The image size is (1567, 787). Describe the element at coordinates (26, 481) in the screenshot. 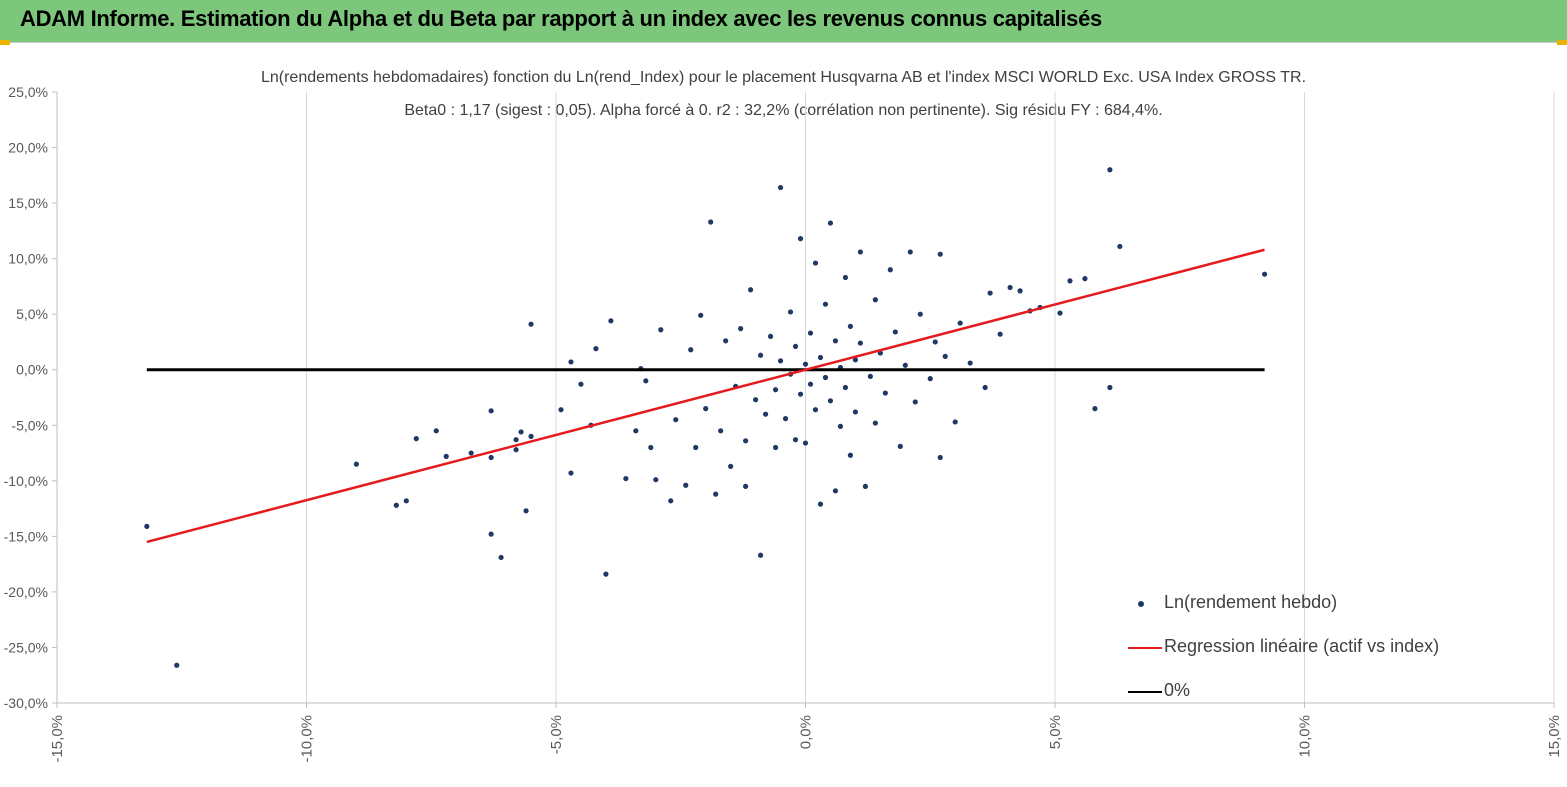

I see `y-tick-label: -10,0%` at that location.